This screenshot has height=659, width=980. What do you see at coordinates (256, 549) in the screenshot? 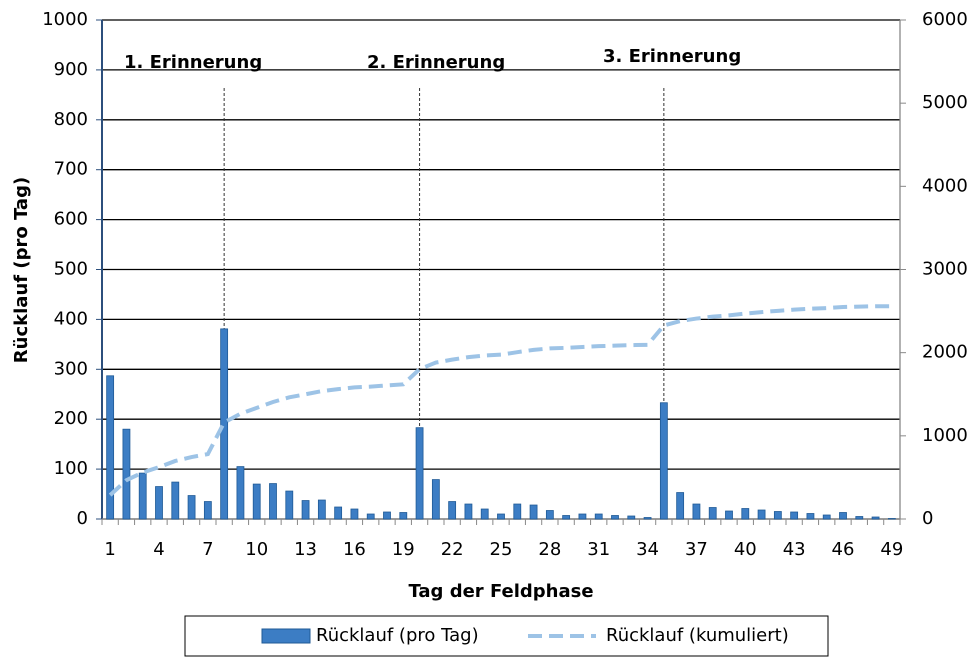
I see `x-tick-label: 10` at bounding box center [256, 549].